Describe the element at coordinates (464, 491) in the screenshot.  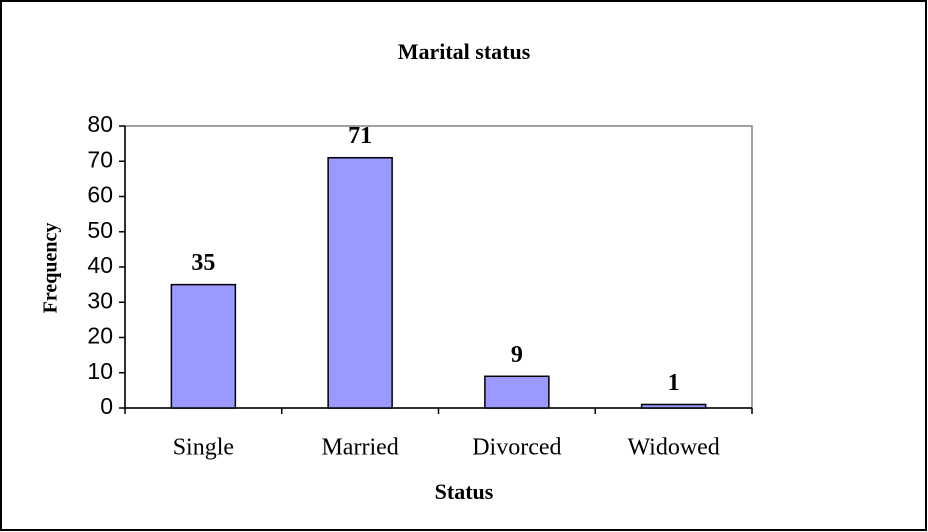
I see `x-axis-label: Status` at that location.